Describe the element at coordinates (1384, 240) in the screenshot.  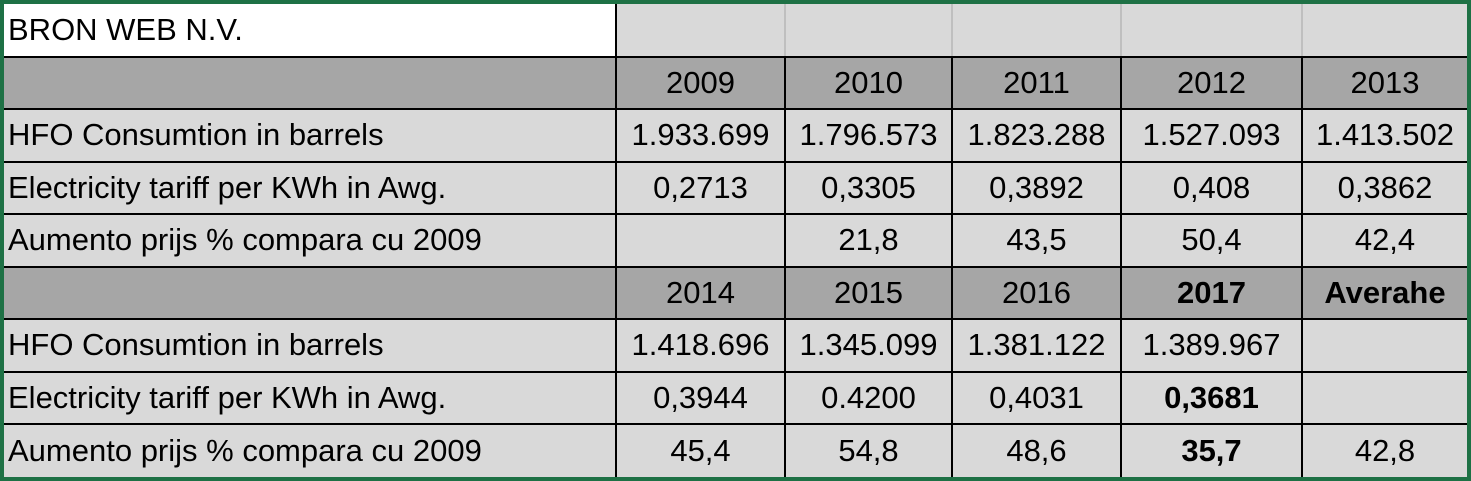
I see `cell: 42,4` at that location.